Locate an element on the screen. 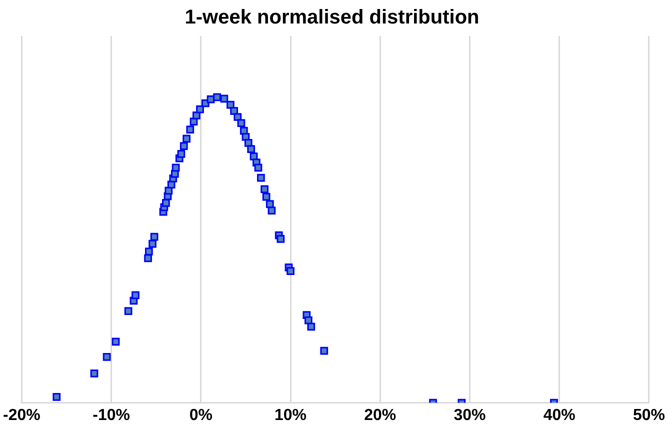 This screenshot has width=668, height=432. x-tick-label: 50% is located at coordinates (649, 415).